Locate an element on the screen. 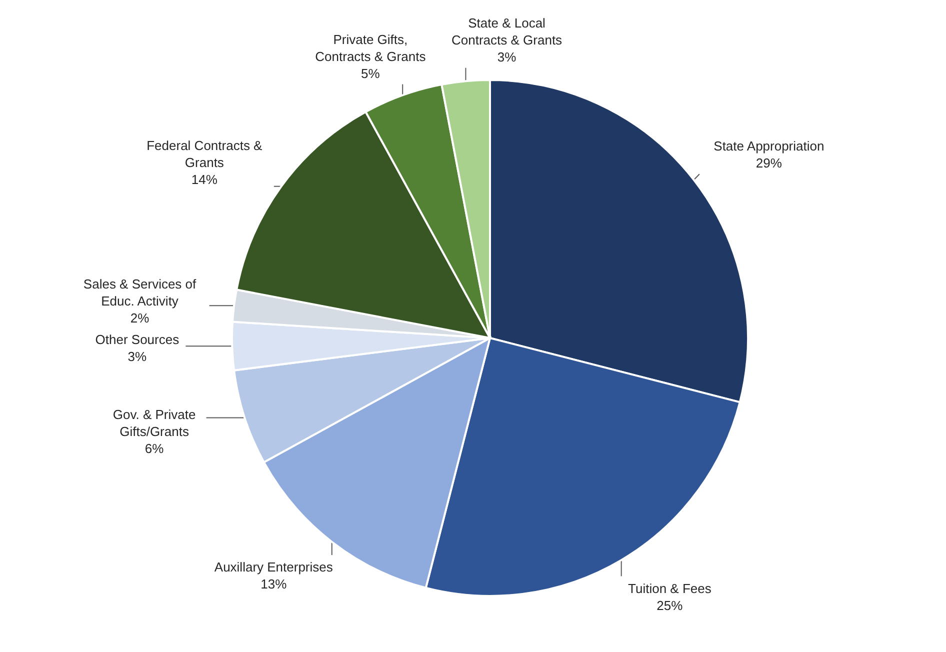 This screenshot has height=652, width=946. data-label: 29% is located at coordinates (769, 163).